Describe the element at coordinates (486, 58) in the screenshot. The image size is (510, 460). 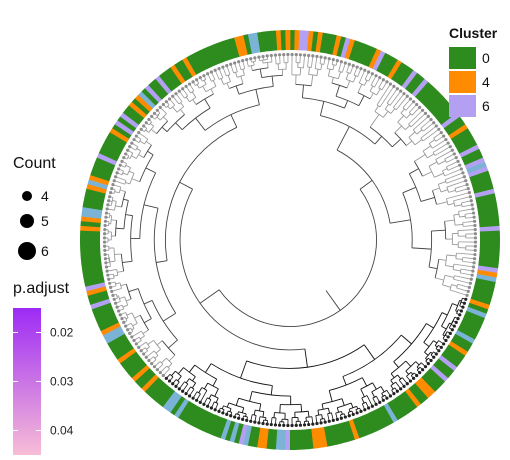
I see `cluster-label-0: 0` at that location.